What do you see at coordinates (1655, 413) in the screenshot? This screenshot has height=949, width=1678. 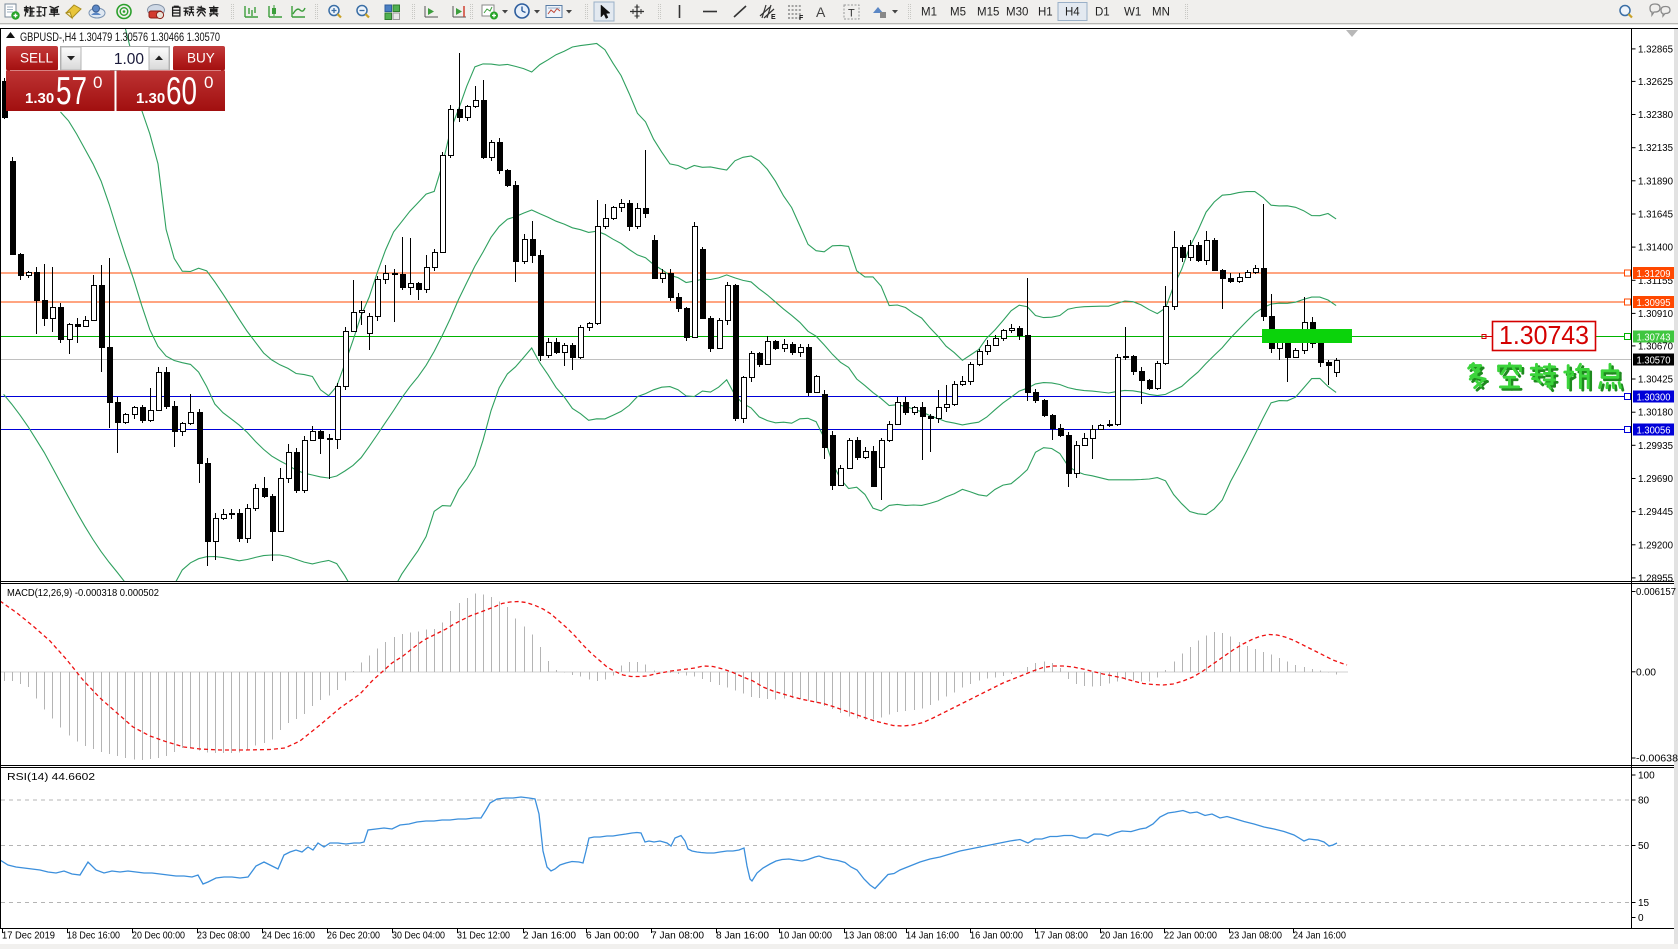 I see `svg-text: 1.30180` at bounding box center [1655, 413].